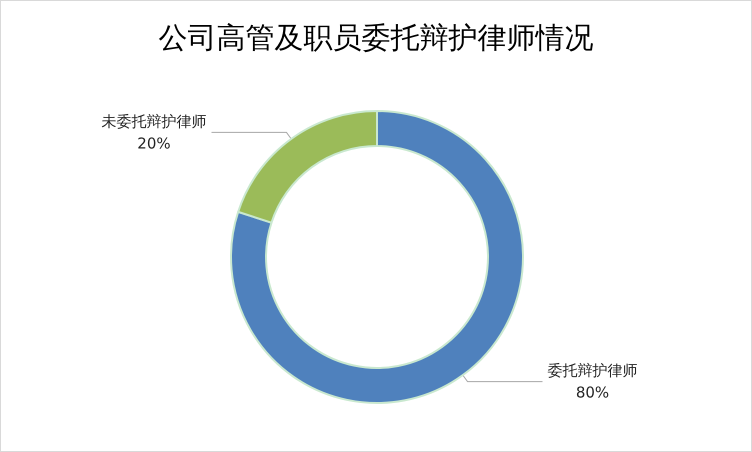  Describe the element at coordinates (153, 121) in the screenshot. I see `slice-label: 未委托辩护律师` at that location.